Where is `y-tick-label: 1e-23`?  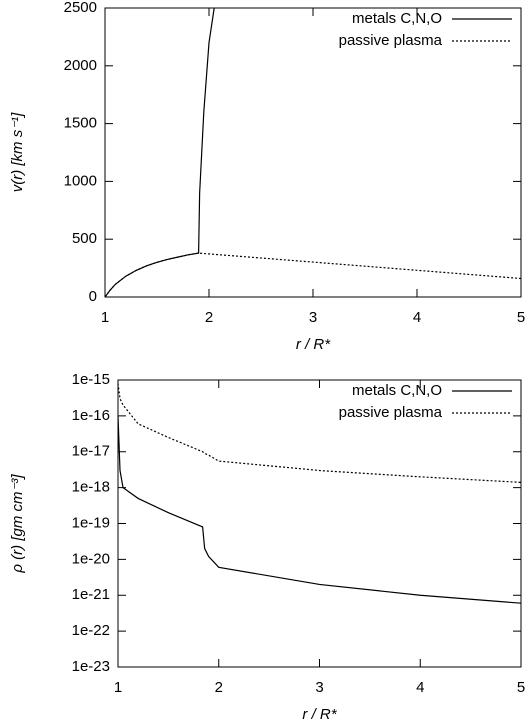 y-tick-label: 1e-23 is located at coordinates (91, 666).